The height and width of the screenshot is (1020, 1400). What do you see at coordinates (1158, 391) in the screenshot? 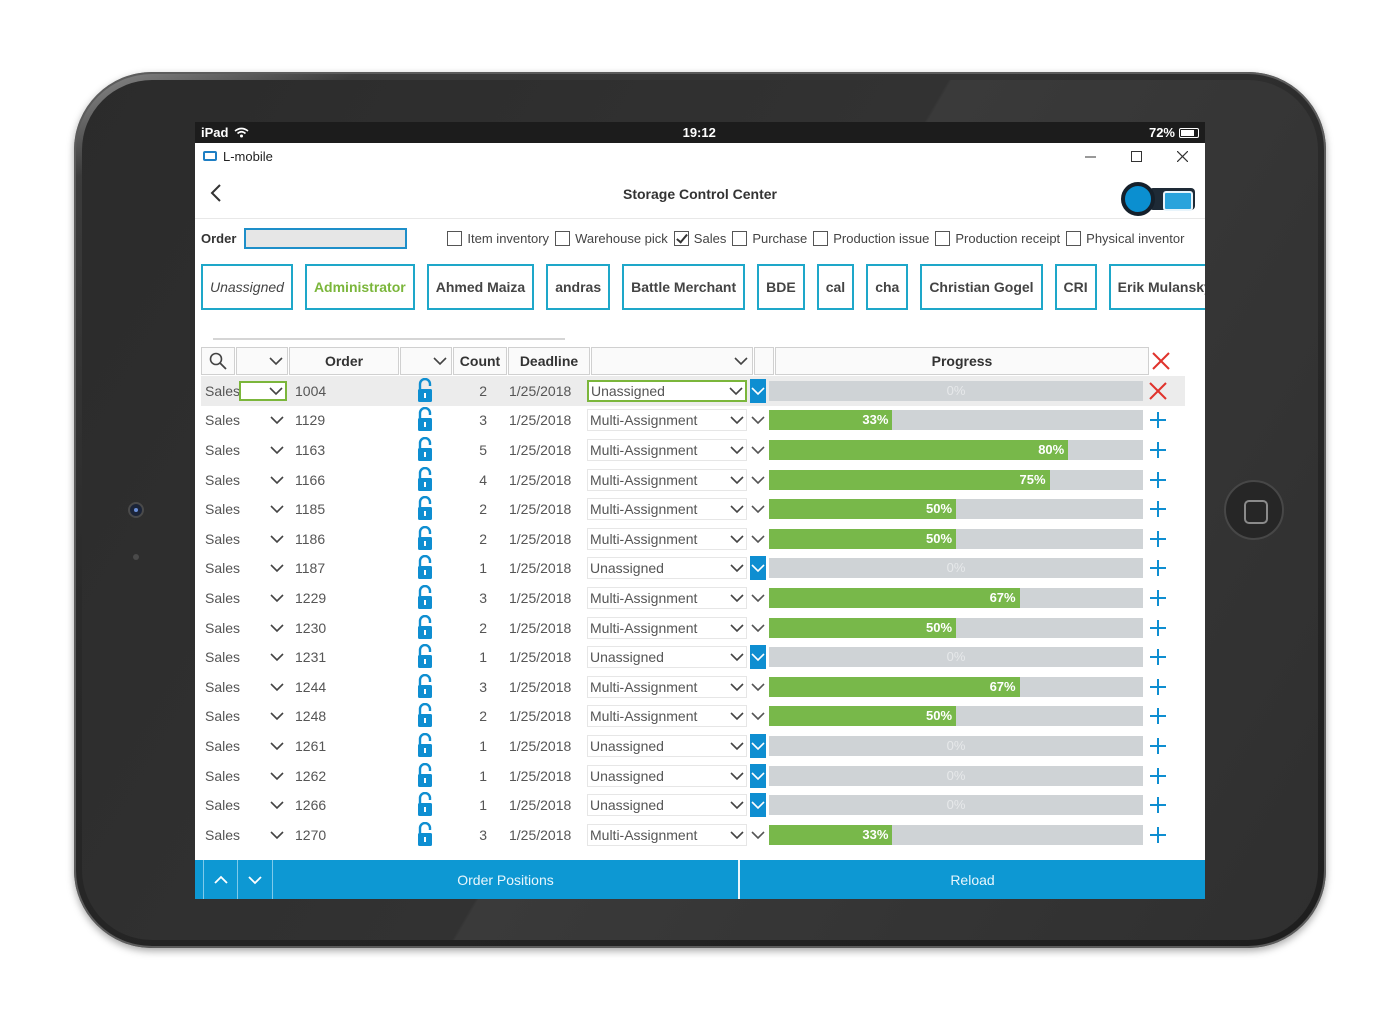
I see `remove-row-button` at bounding box center [1158, 391].